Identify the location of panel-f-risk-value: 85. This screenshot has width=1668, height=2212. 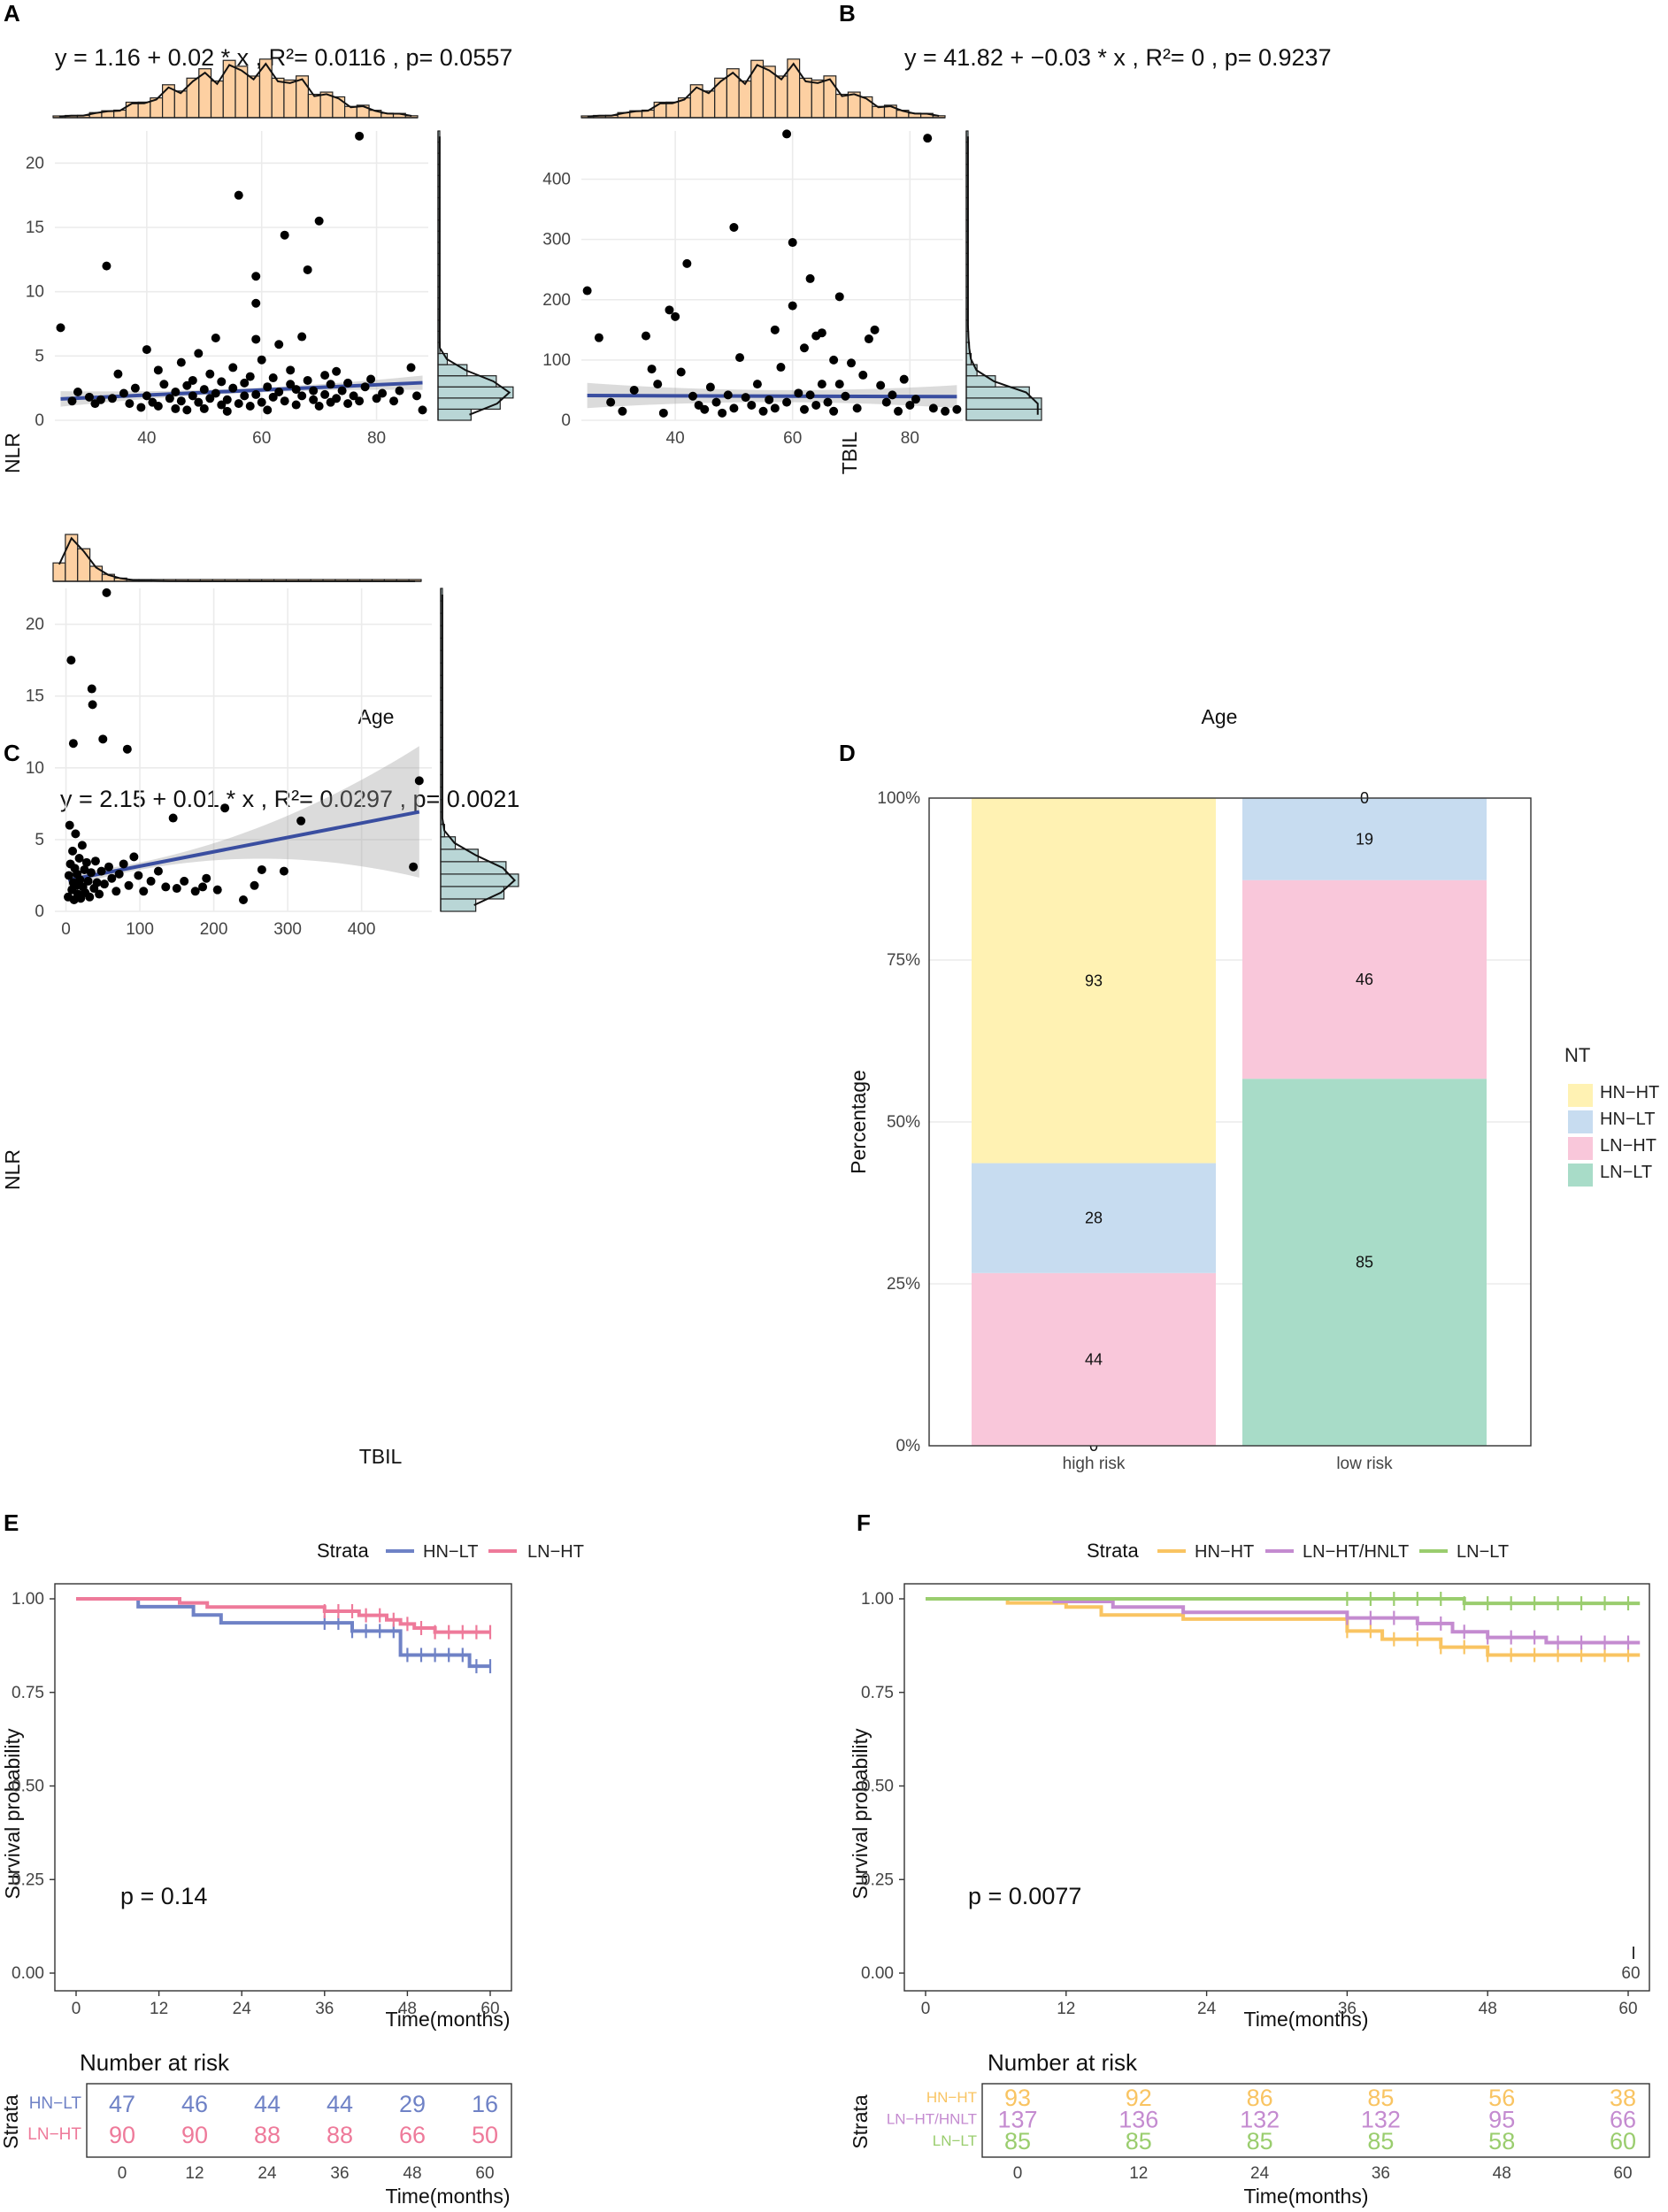
(1018, 2141).